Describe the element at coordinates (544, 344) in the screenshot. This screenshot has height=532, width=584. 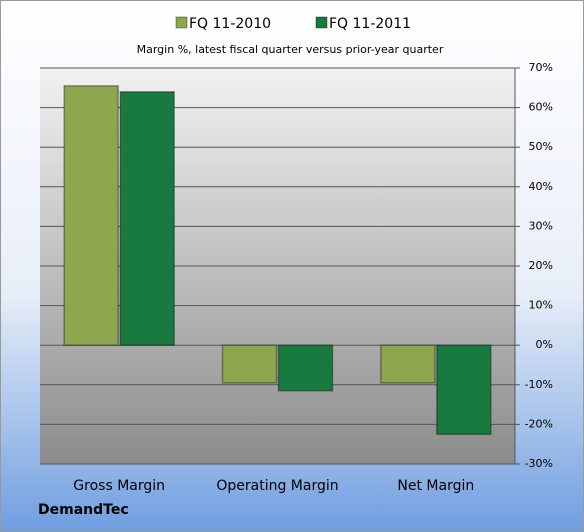
I see `y-tick-label: 0%` at that location.